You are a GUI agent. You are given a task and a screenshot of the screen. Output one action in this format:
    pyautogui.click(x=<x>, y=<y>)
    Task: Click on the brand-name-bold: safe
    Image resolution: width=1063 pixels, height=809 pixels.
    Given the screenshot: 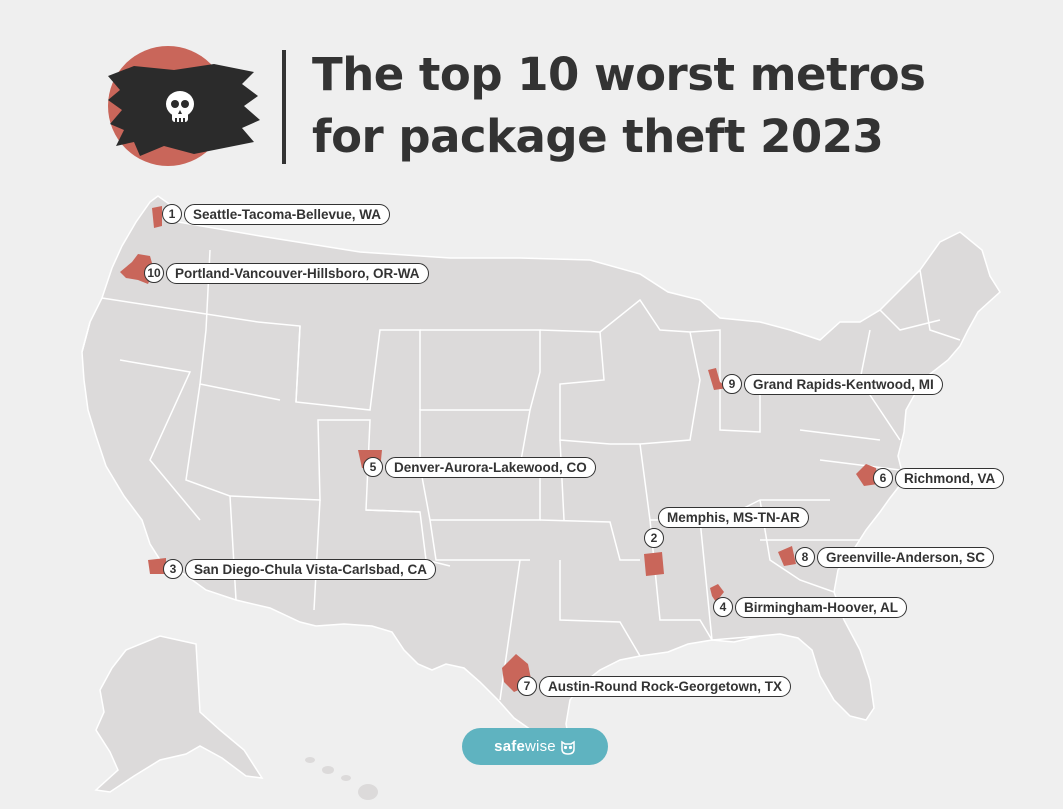 What is the action you would take?
    pyautogui.click(x=509, y=746)
    